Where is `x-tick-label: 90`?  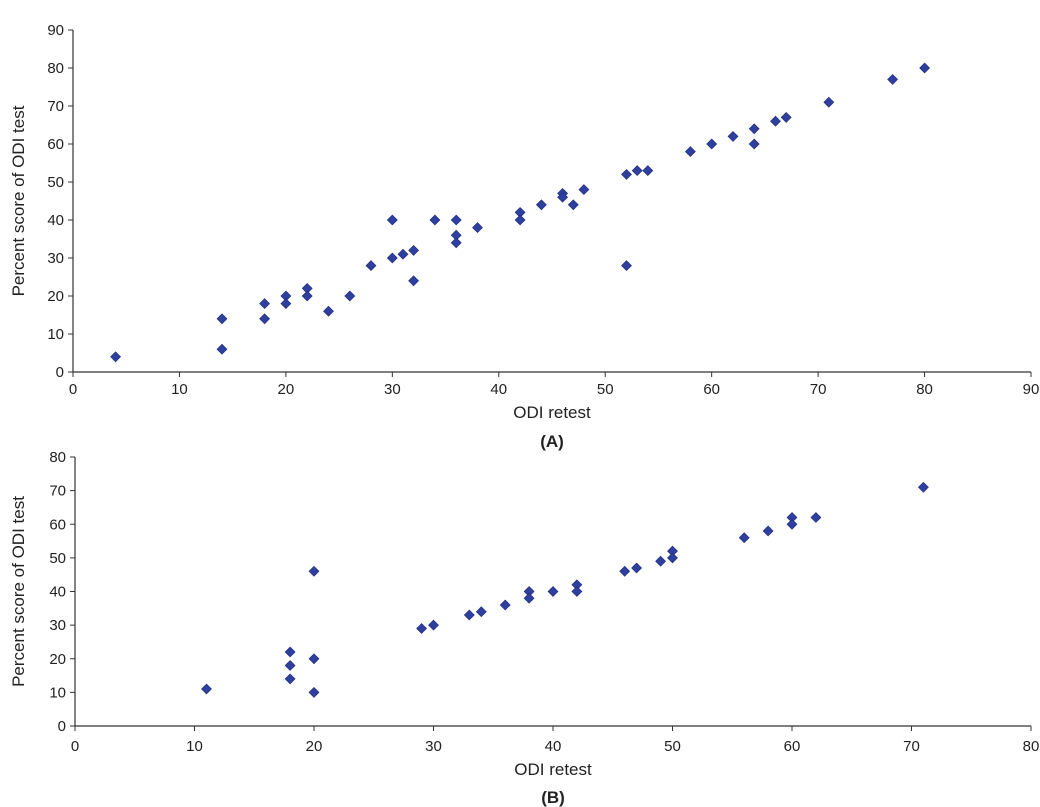 x-tick-label: 90 is located at coordinates (1031, 389).